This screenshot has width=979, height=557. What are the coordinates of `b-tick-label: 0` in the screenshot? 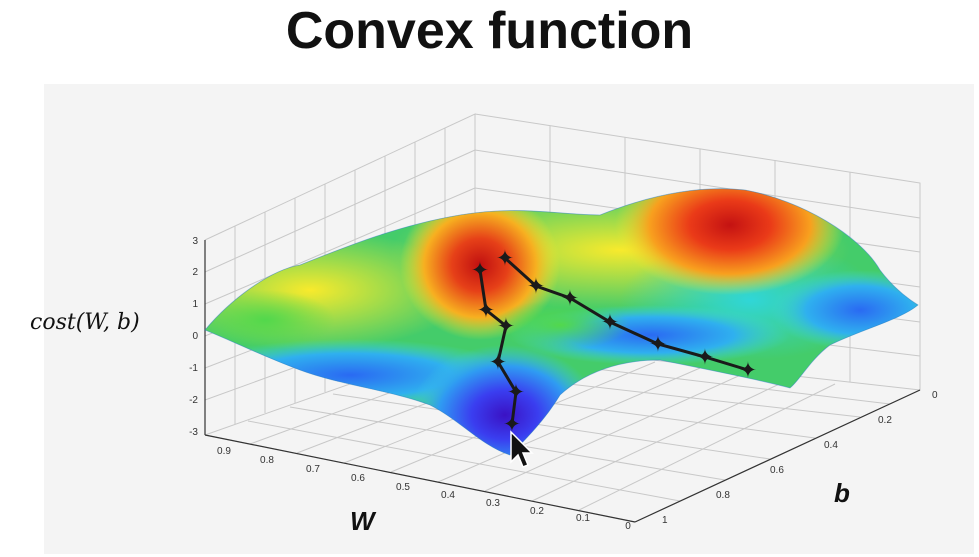 It's located at (935, 395).